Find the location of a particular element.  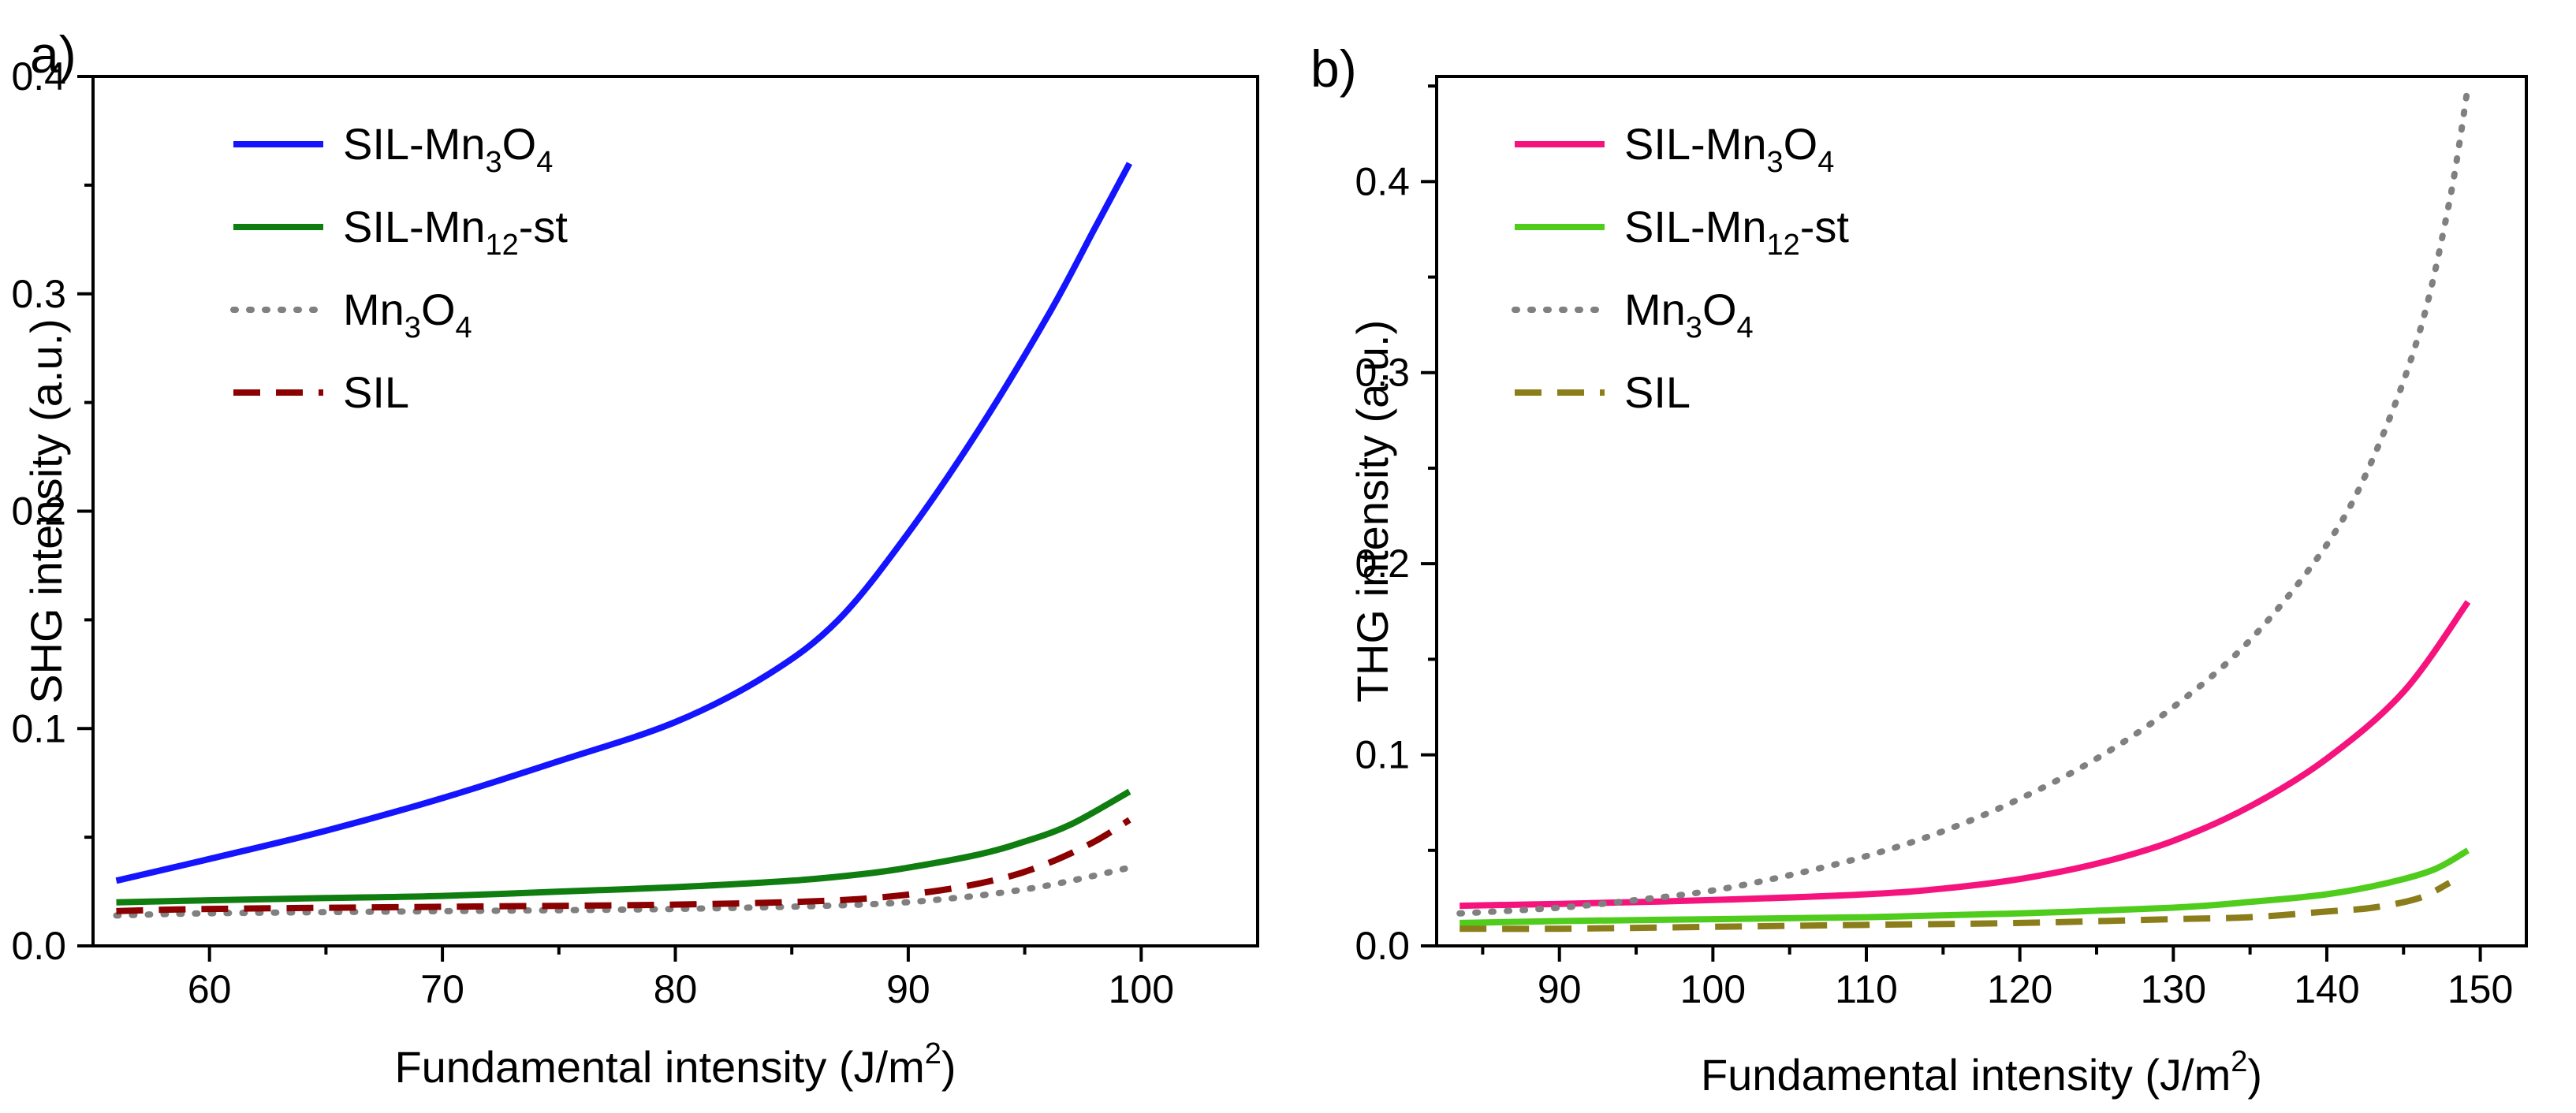

x-tick-label: 60 is located at coordinates (210, 989).